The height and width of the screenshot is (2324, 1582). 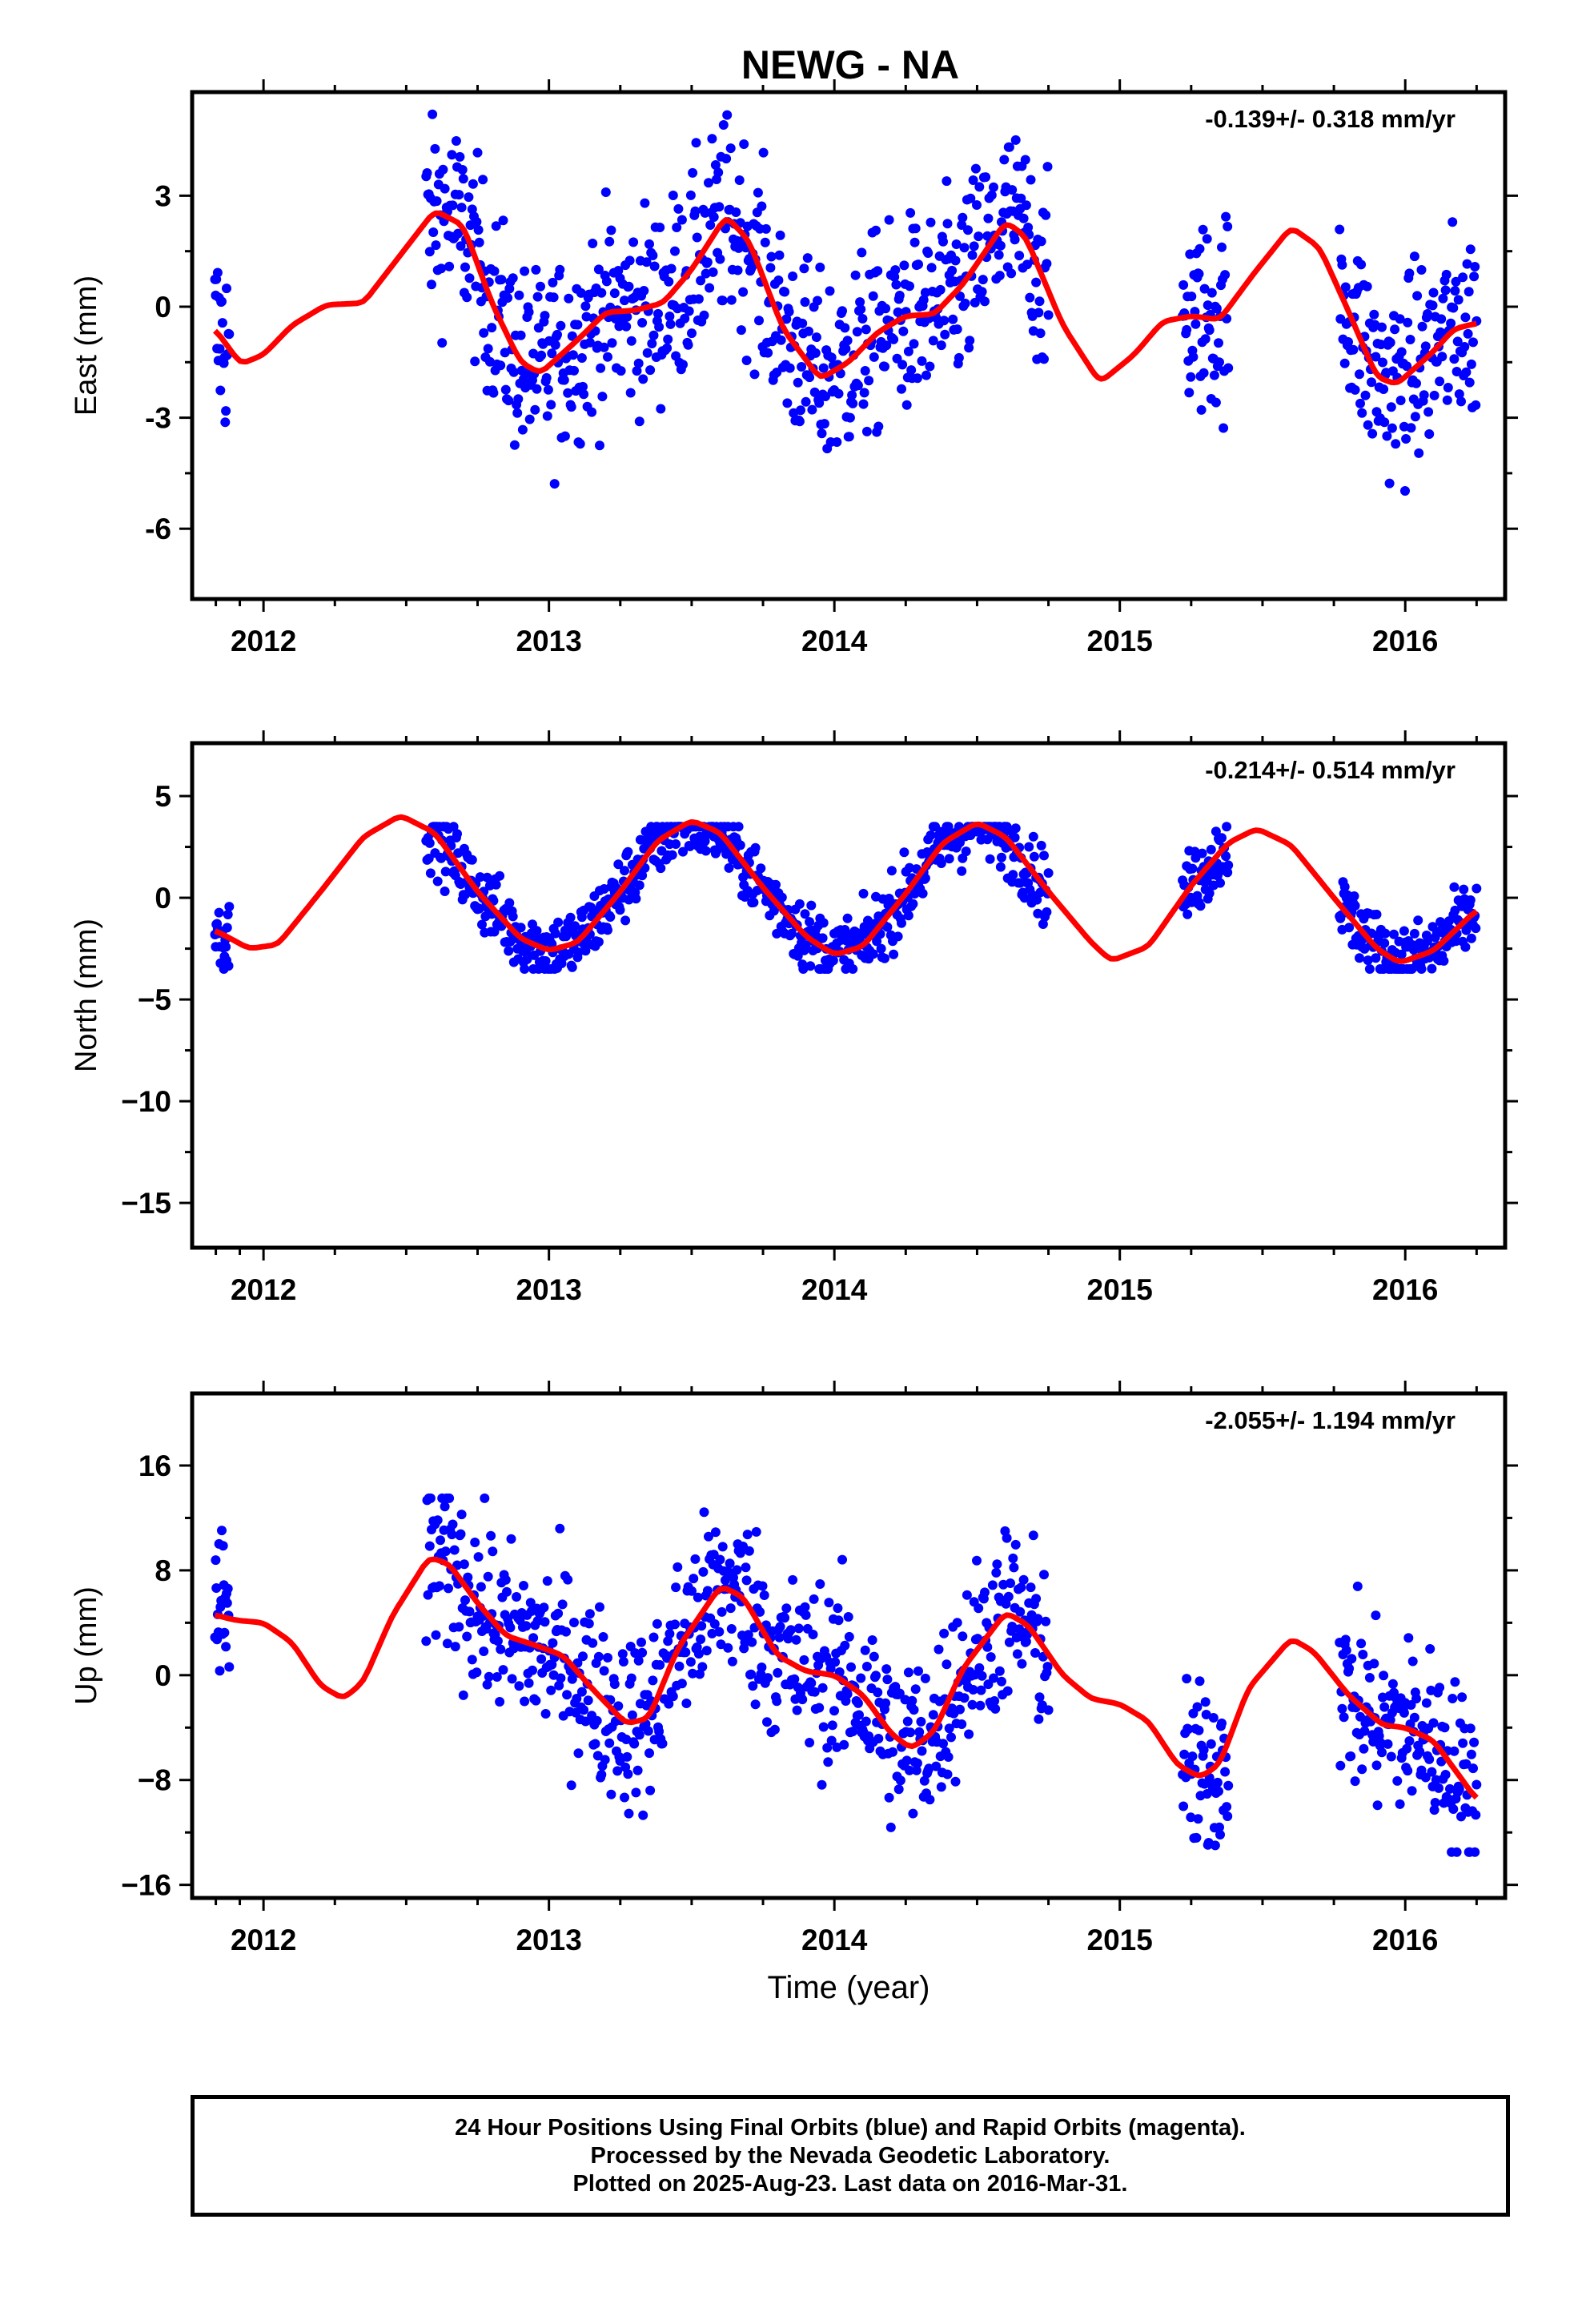 What do you see at coordinates (850, 64) in the screenshot?
I see `figure-title: NEWG - NA` at bounding box center [850, 64].